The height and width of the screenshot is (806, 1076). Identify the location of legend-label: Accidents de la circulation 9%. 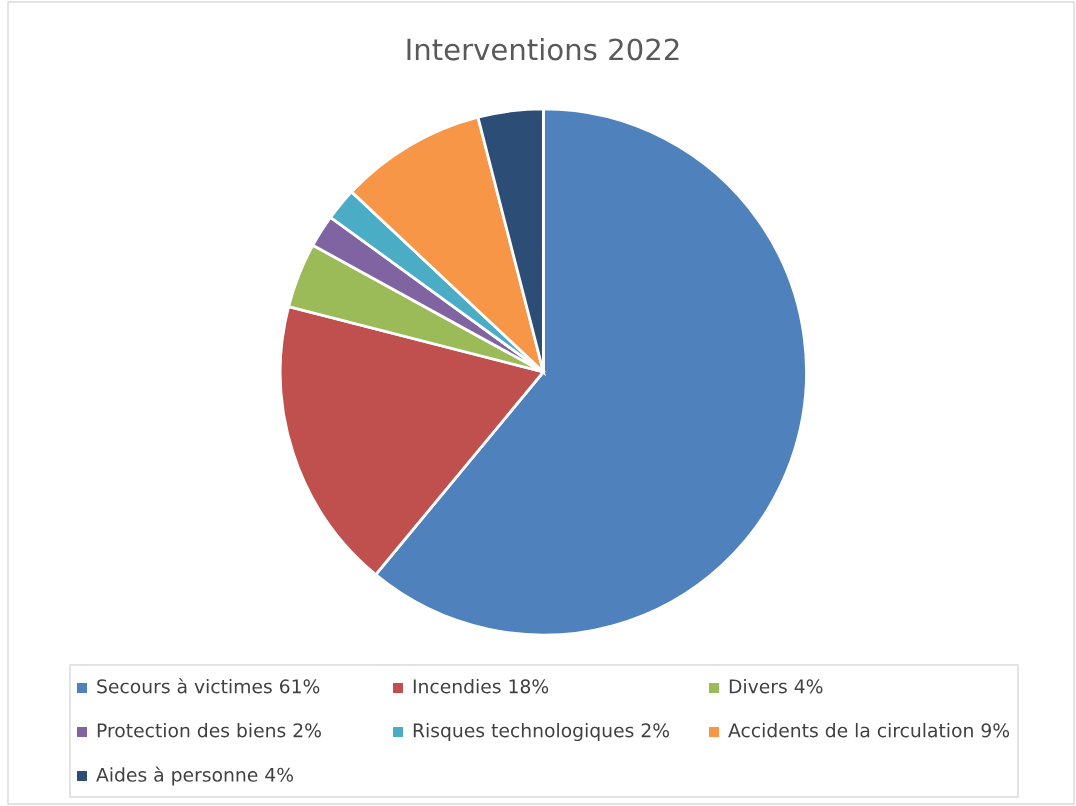
(869, 730).